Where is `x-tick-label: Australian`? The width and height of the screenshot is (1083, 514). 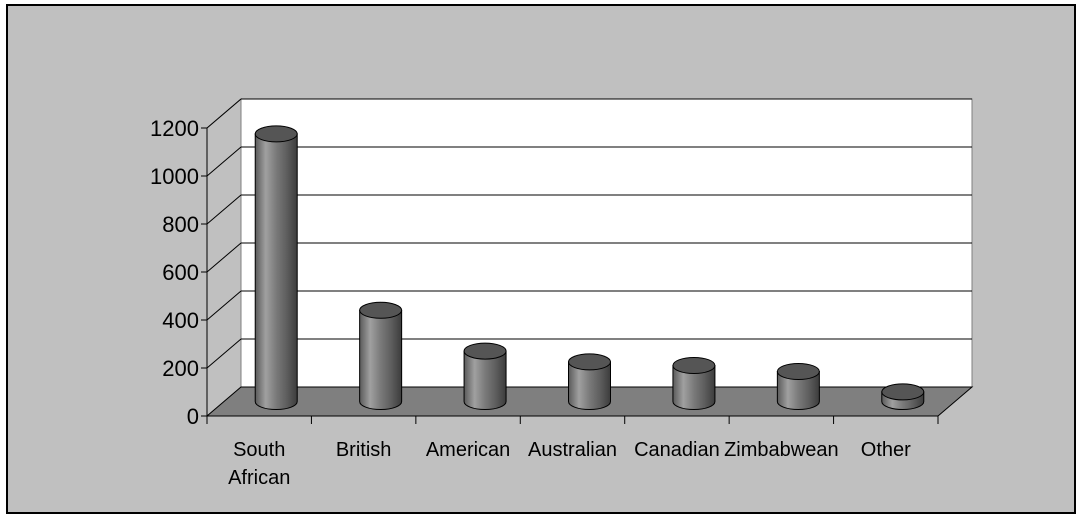 x-tick-label: Australian is located at coordinates (572, 450).